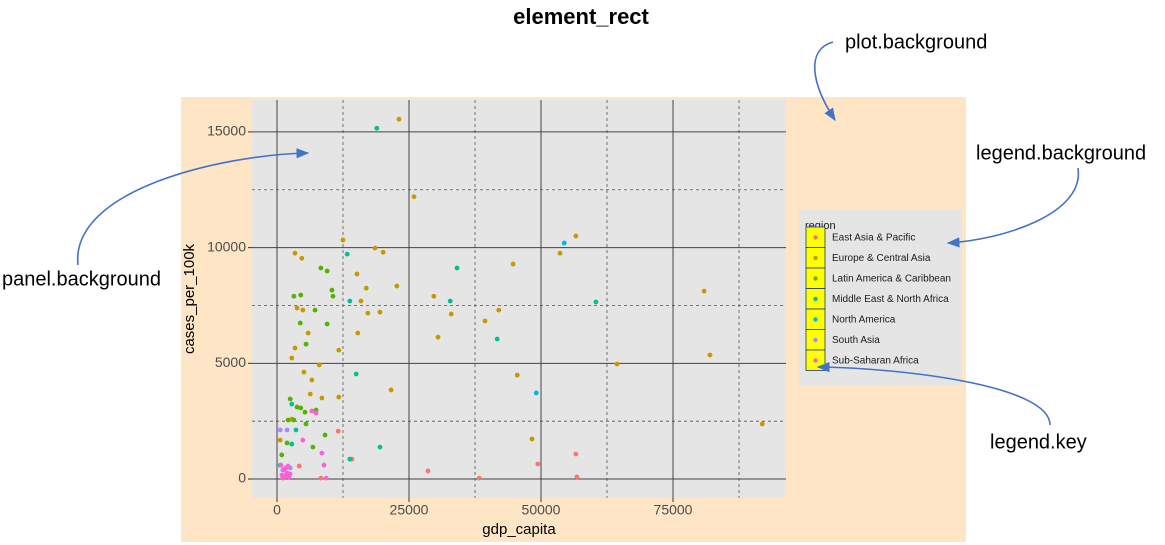  Describe the element at coordinates (873, 238) in the screenshot. I see `legend-label: East Asia & Pacific` at that location.